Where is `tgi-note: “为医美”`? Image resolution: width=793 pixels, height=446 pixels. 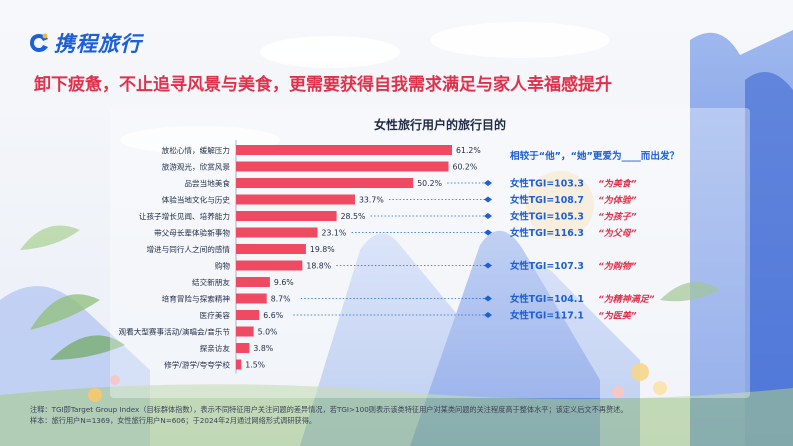 tgi-note: “为医美” is located at coordinates (617, 316).